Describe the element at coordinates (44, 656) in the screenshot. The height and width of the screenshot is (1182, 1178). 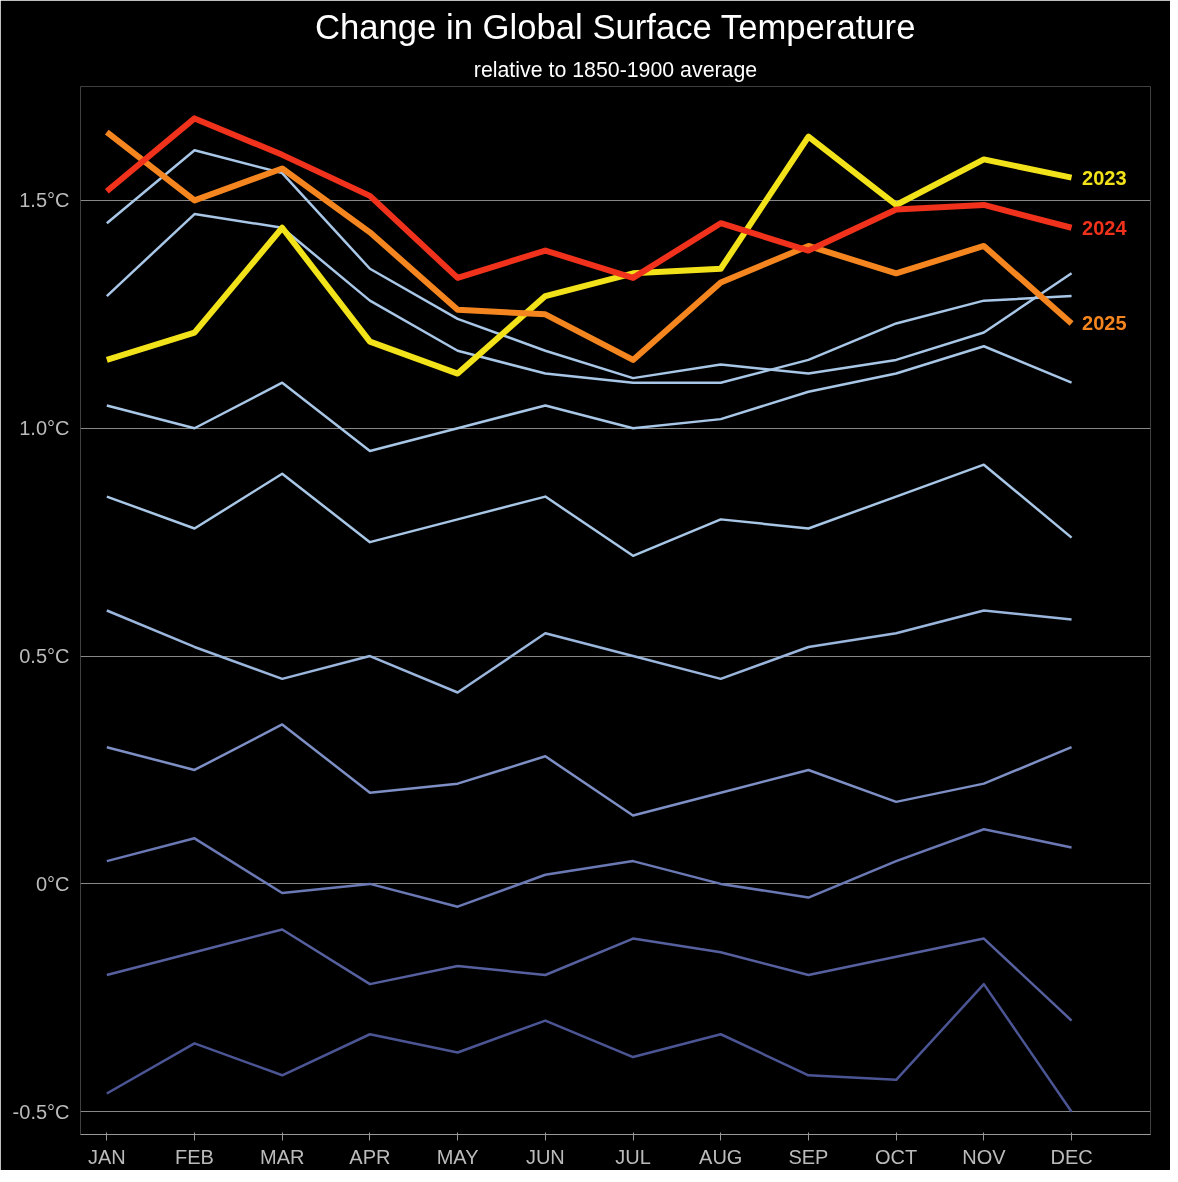
I see `y-tick-label: 0.5°C` at that location.